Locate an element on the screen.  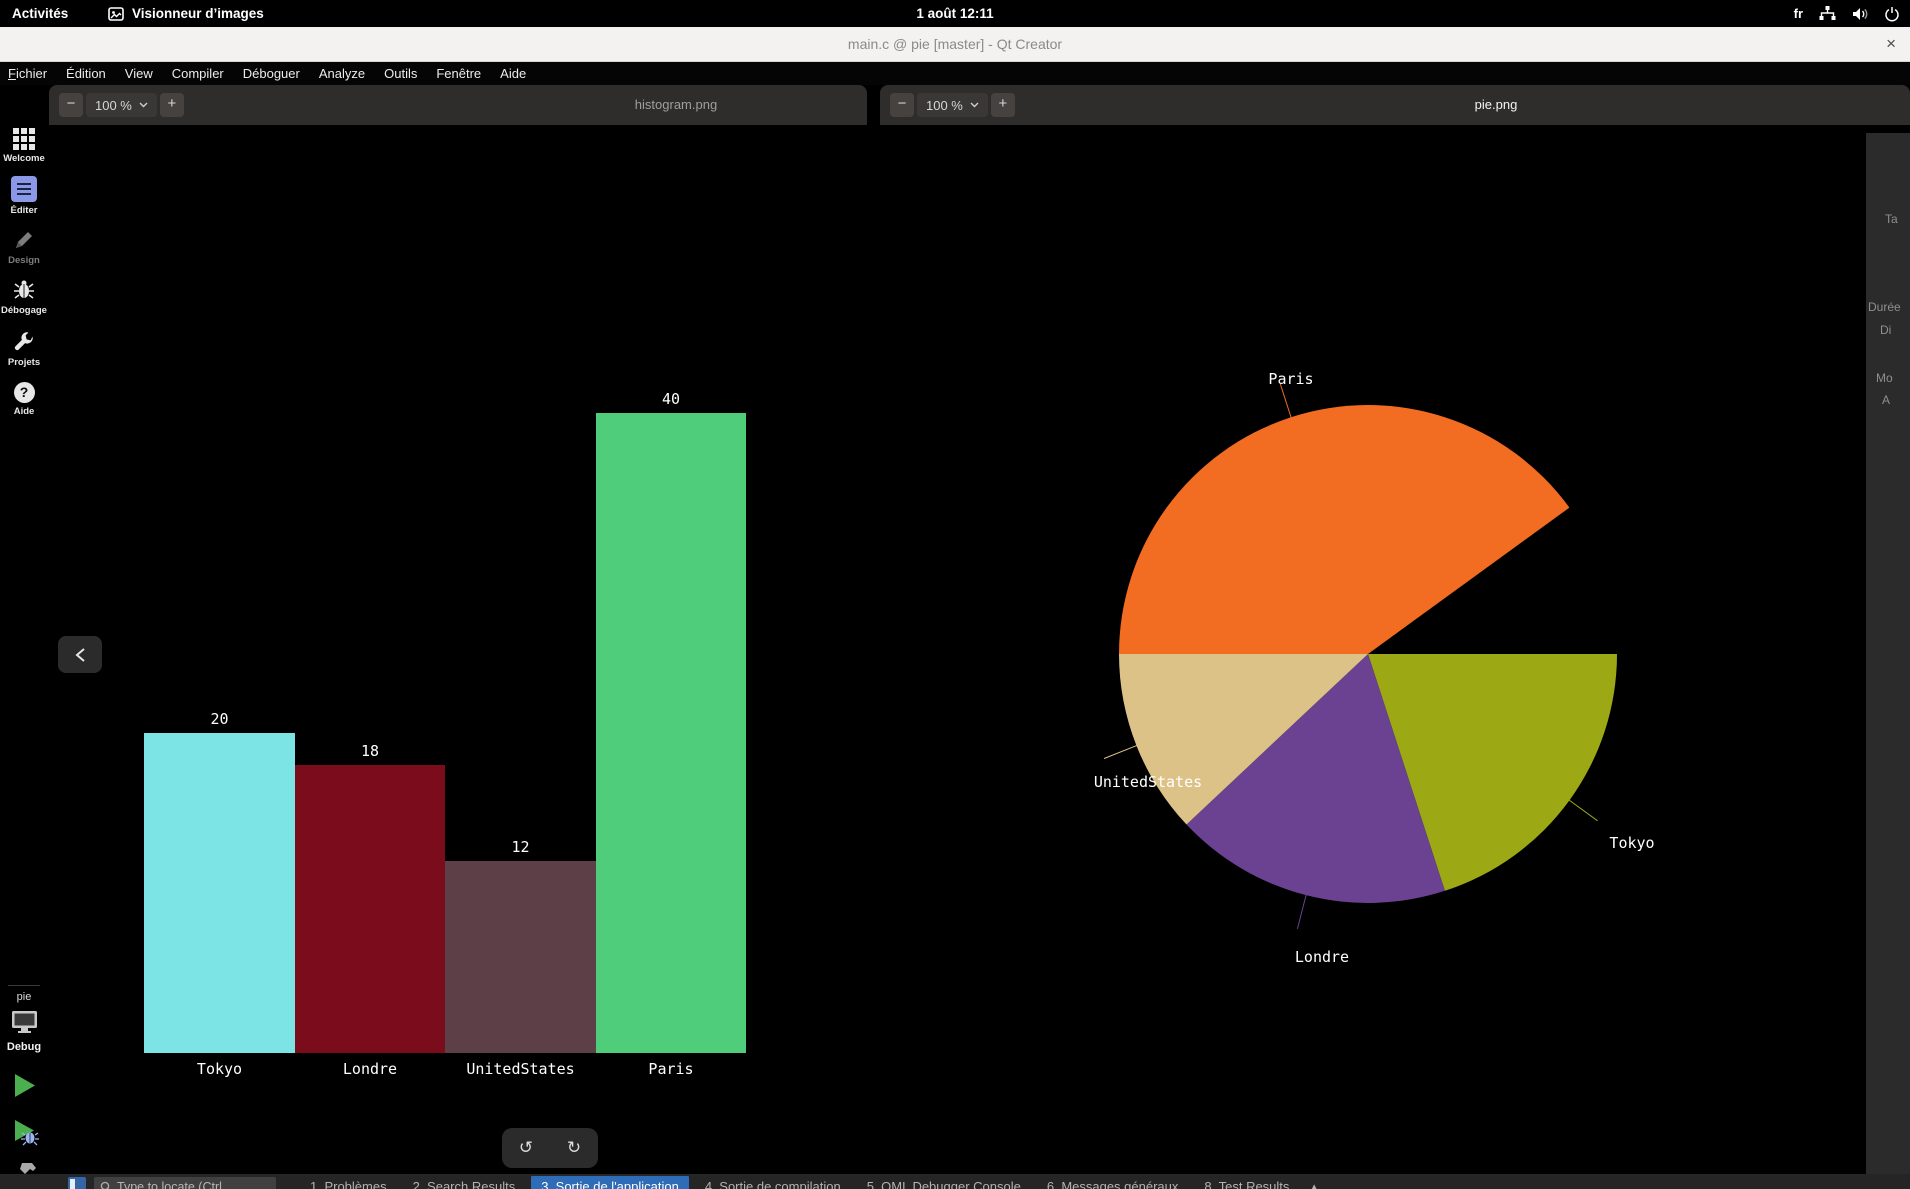
power-icon is located at coordinates (1892, 14).